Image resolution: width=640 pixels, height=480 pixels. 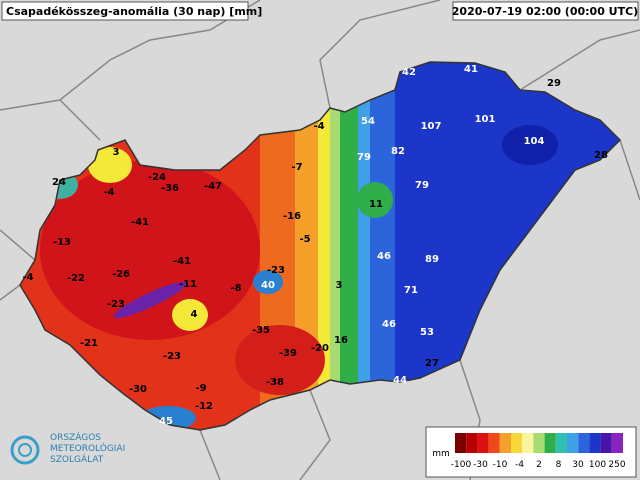 What do you see at coordinates (400, 380) in the screenshot?
I see `station-value: 44` at bounding box center [400, 380].